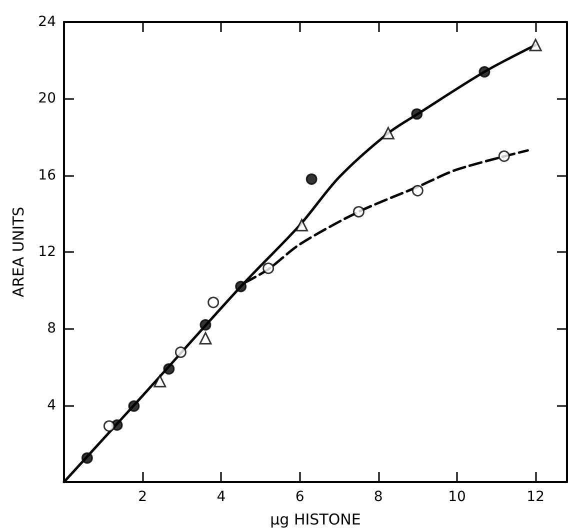 The height and width of the screenshot is (532, 568). Describe the element at coordinates (47, 22) in the screenshot. I see `y-tick-label: 24` at that location.